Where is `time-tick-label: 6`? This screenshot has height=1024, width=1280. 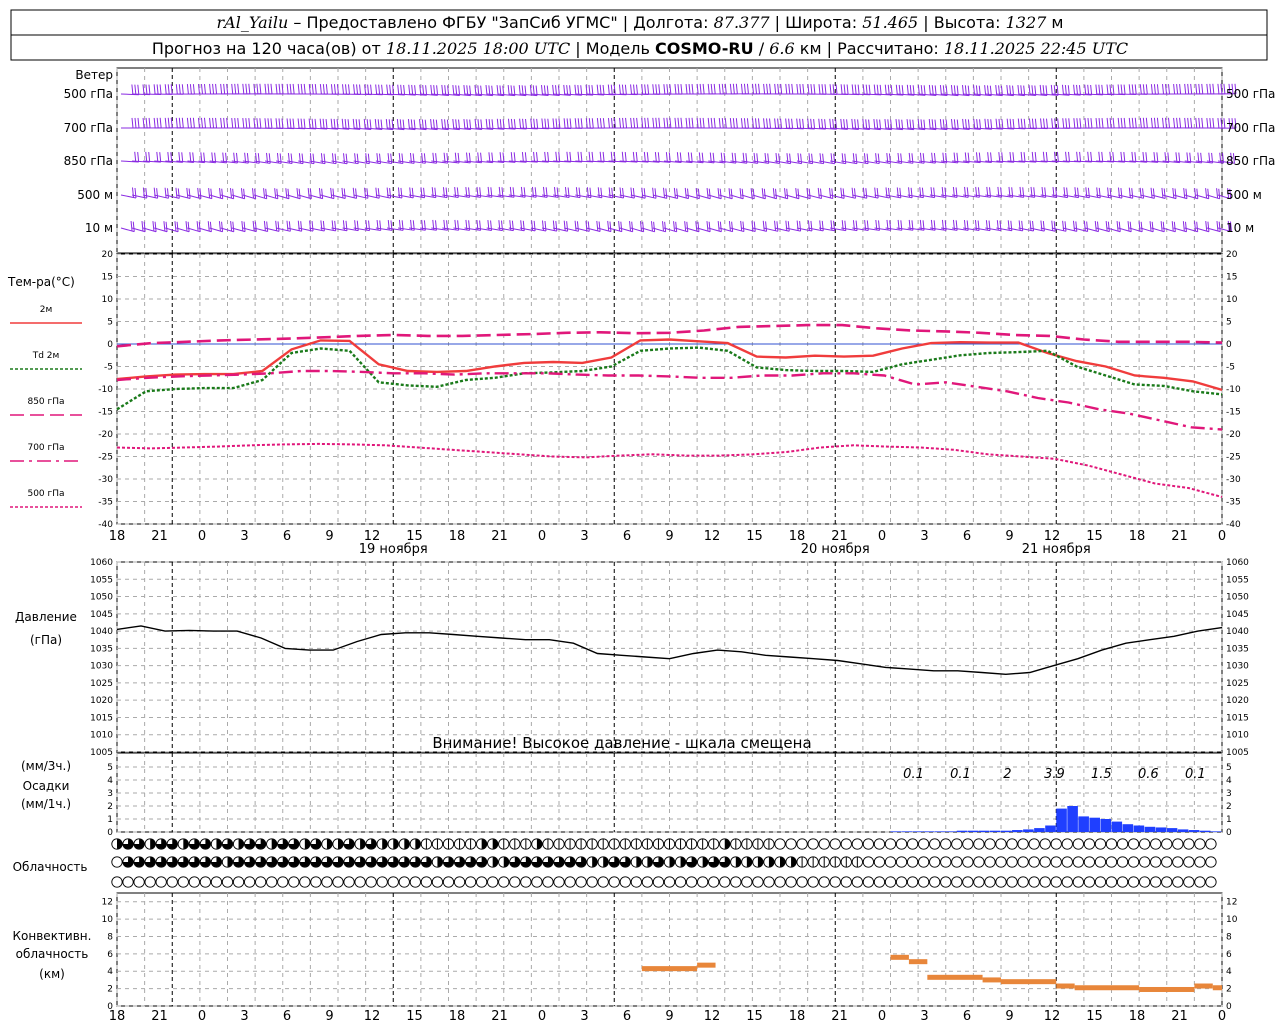
time-tick-label: 6 is located at coordinates (287, 536).